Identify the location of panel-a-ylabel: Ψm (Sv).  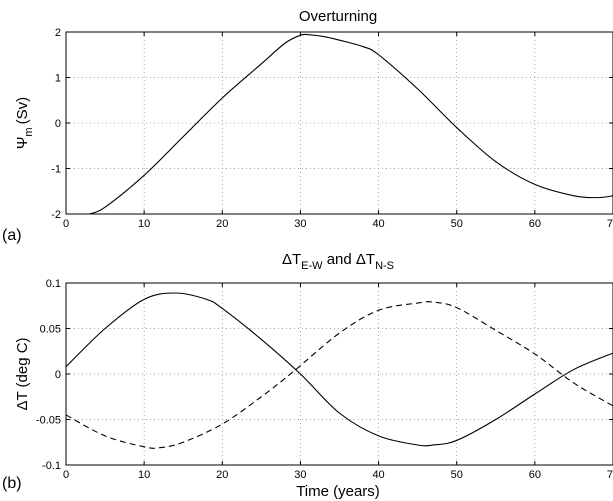
(24, 123).